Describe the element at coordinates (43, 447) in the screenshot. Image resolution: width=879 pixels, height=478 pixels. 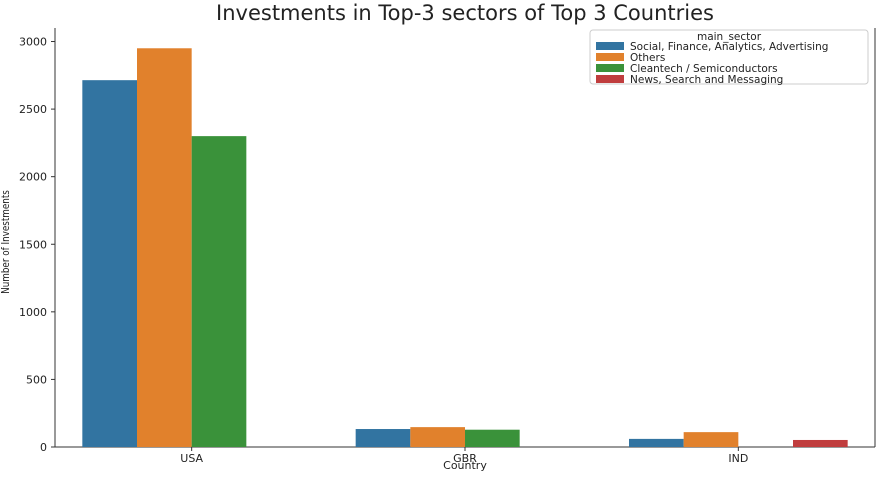
I see `y-tick-label: 0` at that location.